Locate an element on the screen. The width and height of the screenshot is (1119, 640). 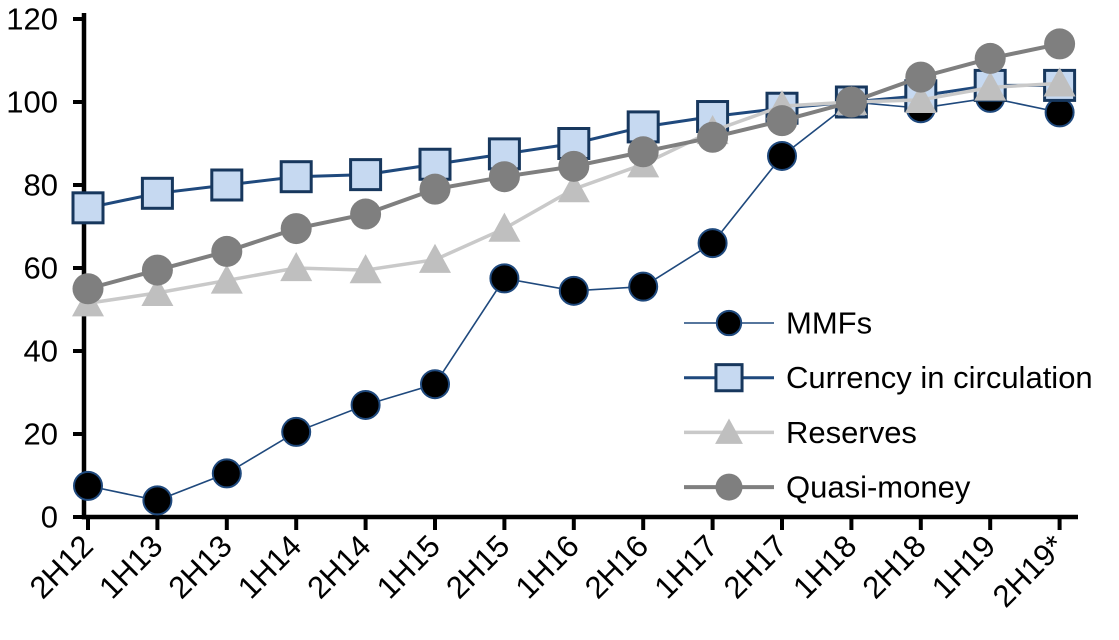
y-tick-label: 20 is located at coordinates (41, 434).